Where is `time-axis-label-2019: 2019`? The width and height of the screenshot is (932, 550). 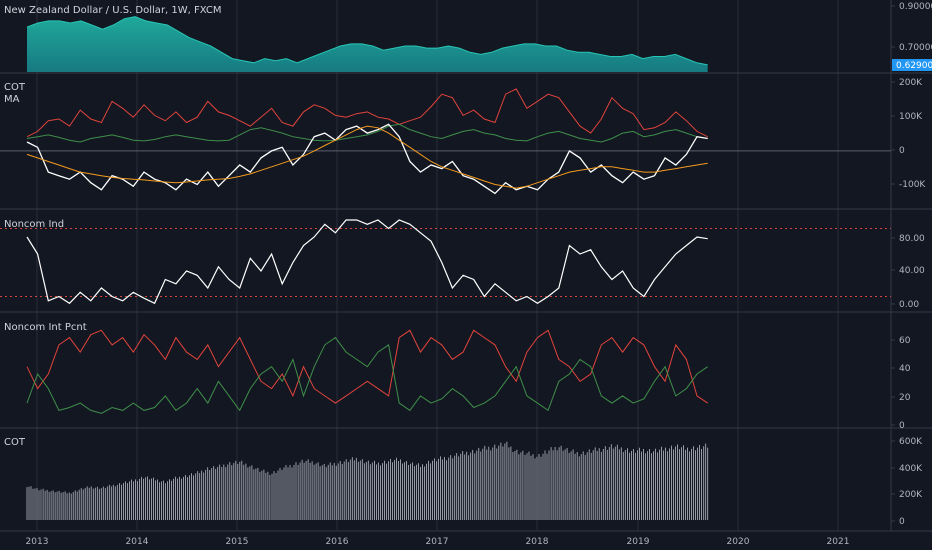
time-axis-label-2019: 2019 is located at coordinates (638, 542).